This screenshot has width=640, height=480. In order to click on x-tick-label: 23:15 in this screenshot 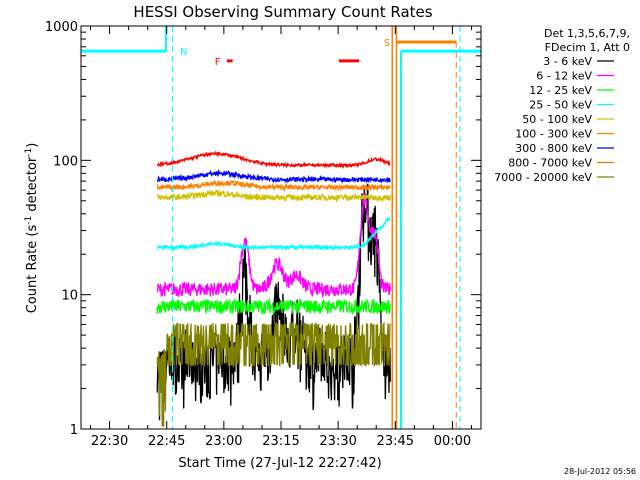, I will do `click(280, 441)`.